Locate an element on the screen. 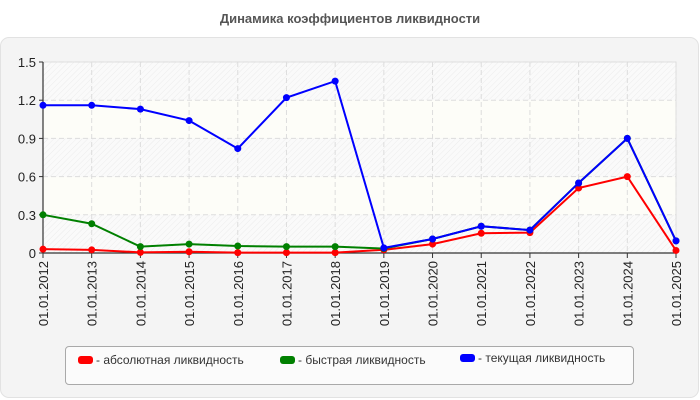  legend-label-quick: - быстрая ликвидность is located at coordinates (362, 360).